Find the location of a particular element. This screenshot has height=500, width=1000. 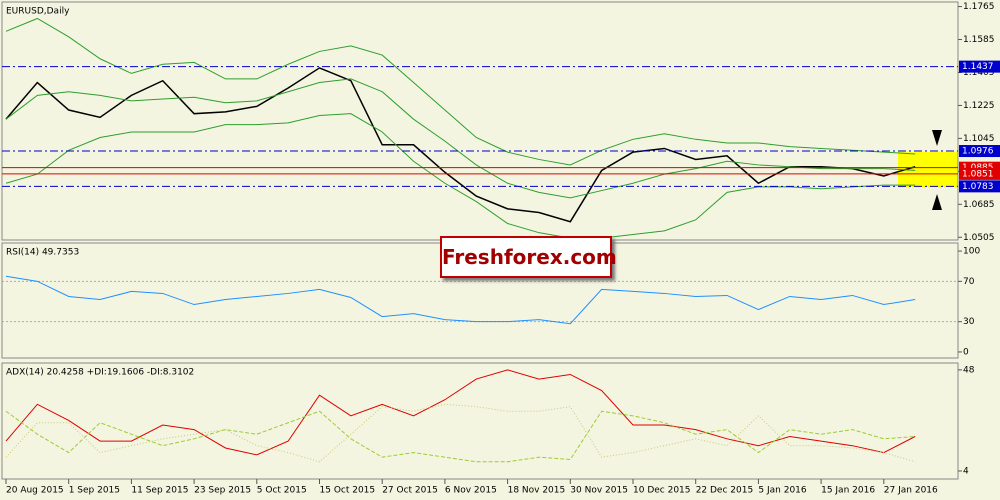

x-tick-label: 18 Nov 2015 is located at coordinates (537, 491).